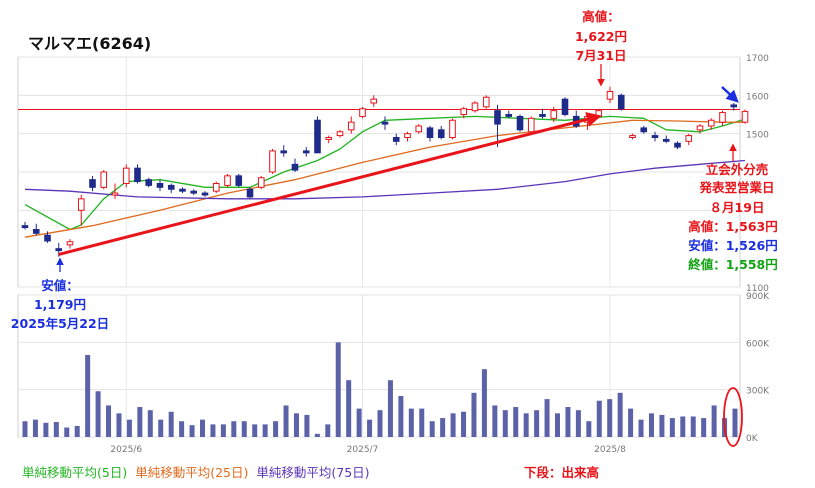 This screenshot has height=488, width=815. I want to click on volume-tick-label: 900K, so click(758, 297).